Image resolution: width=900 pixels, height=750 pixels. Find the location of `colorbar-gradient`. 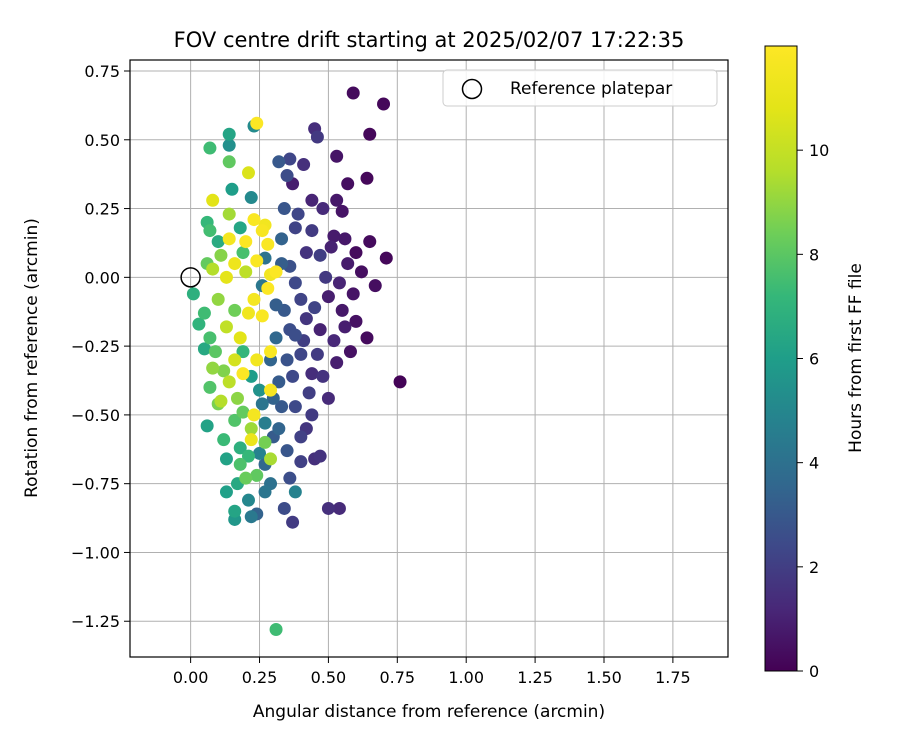

colorbar-gradient is located at coordinates (781, 358).